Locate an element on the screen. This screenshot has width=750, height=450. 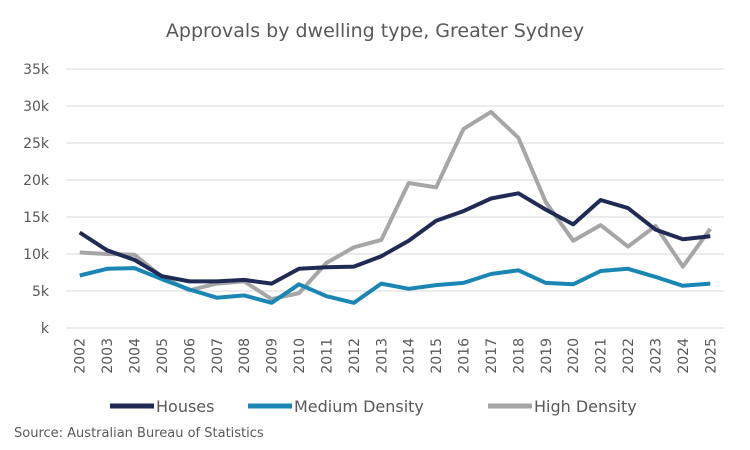
x-tick-label: 2017 is located at coordinates (492, 356).